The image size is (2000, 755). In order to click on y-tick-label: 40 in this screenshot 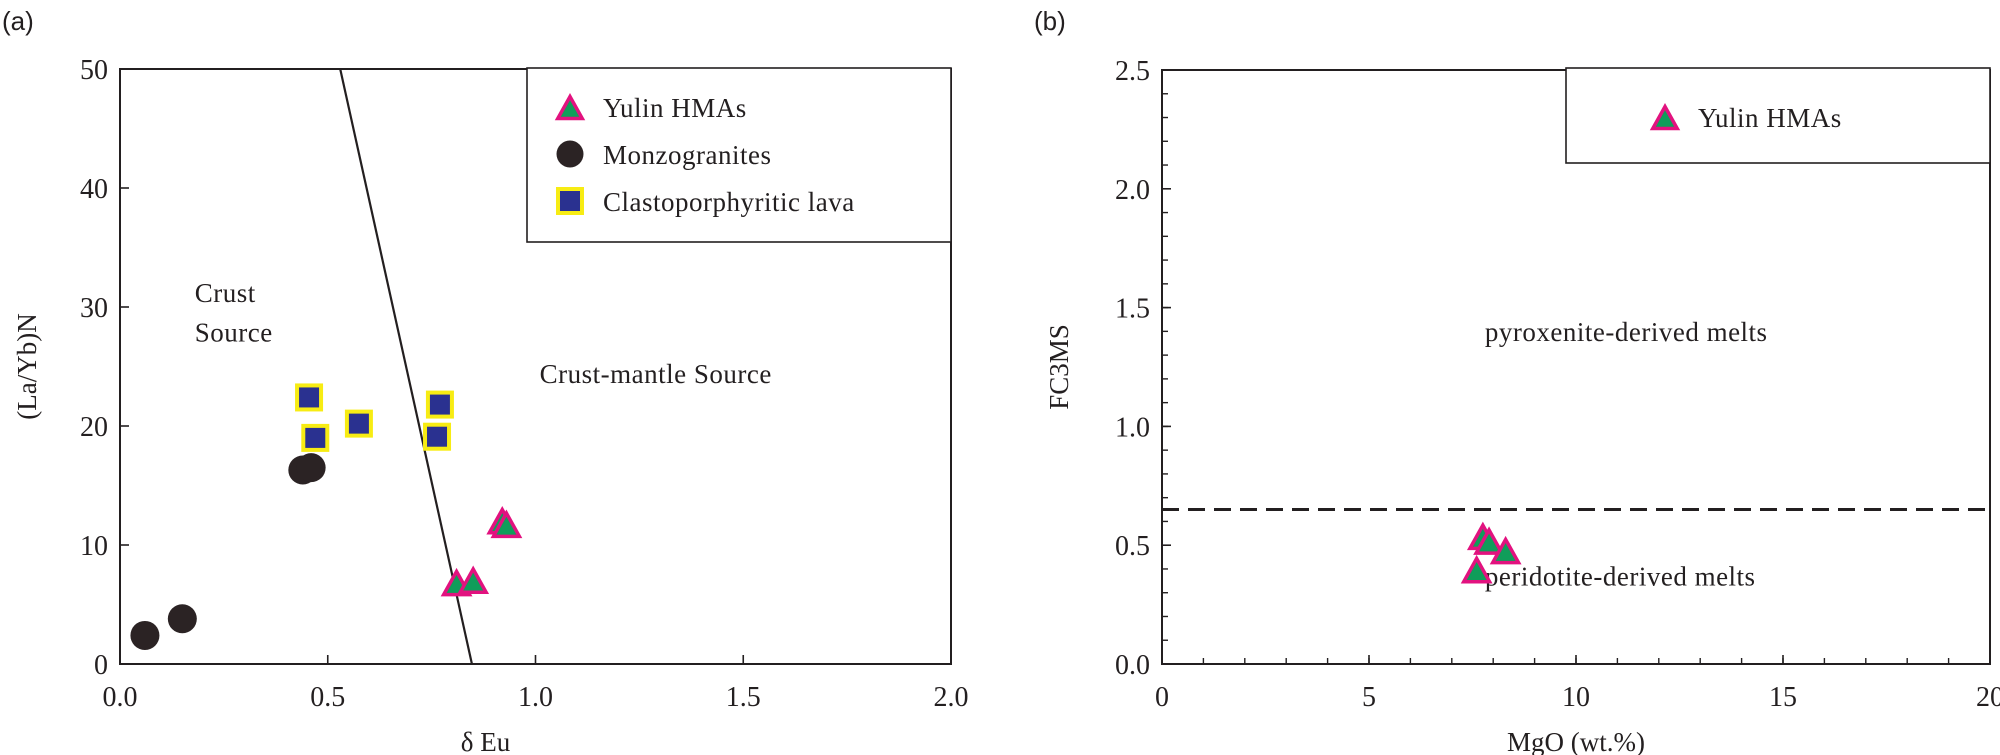, I will do `click(94, 189)`.